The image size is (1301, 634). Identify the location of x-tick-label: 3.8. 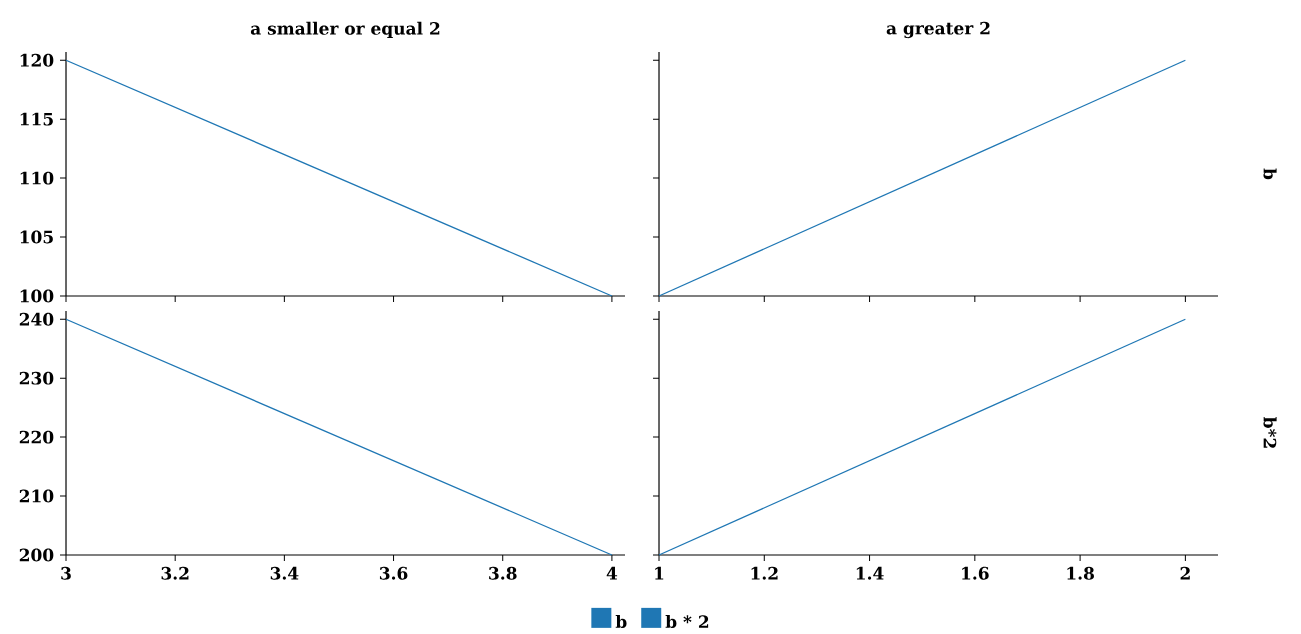
(503, 573).